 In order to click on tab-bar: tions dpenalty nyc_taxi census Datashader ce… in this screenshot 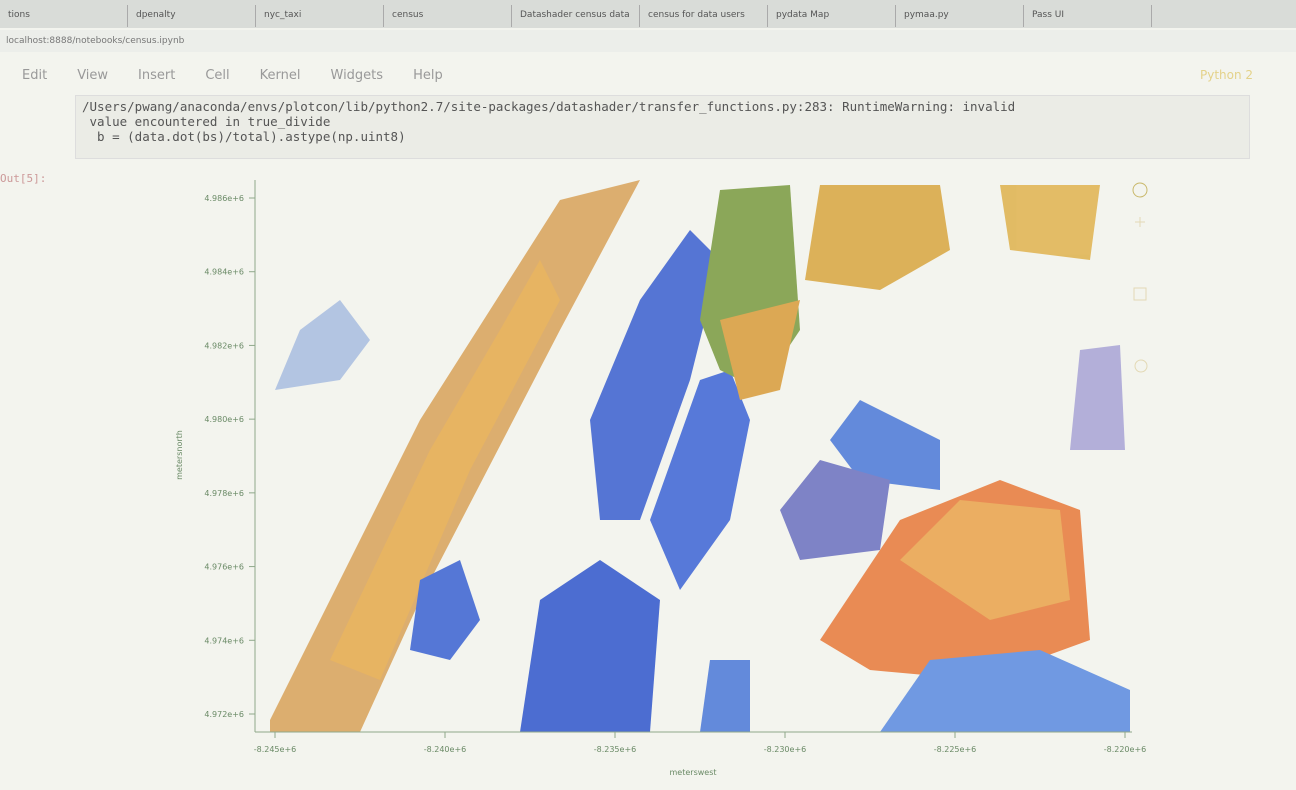, I will do `click(648, 14)`.